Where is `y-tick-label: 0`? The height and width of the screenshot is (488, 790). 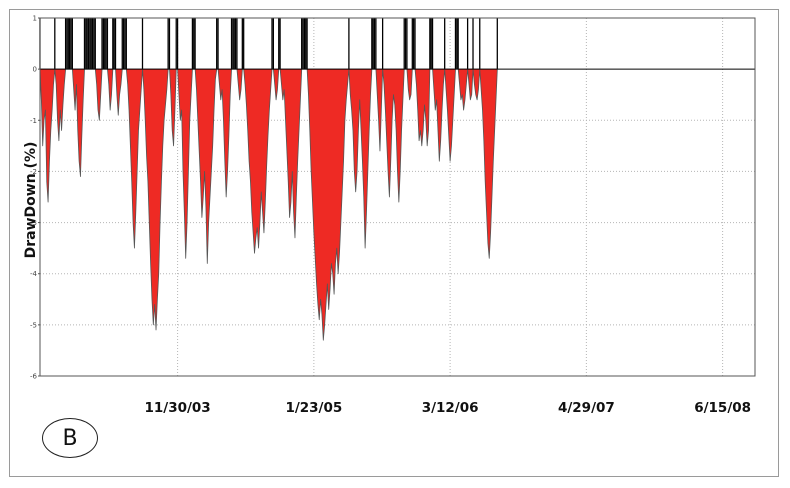 y-tick-label: 0 is located at coordinates (35, 70).